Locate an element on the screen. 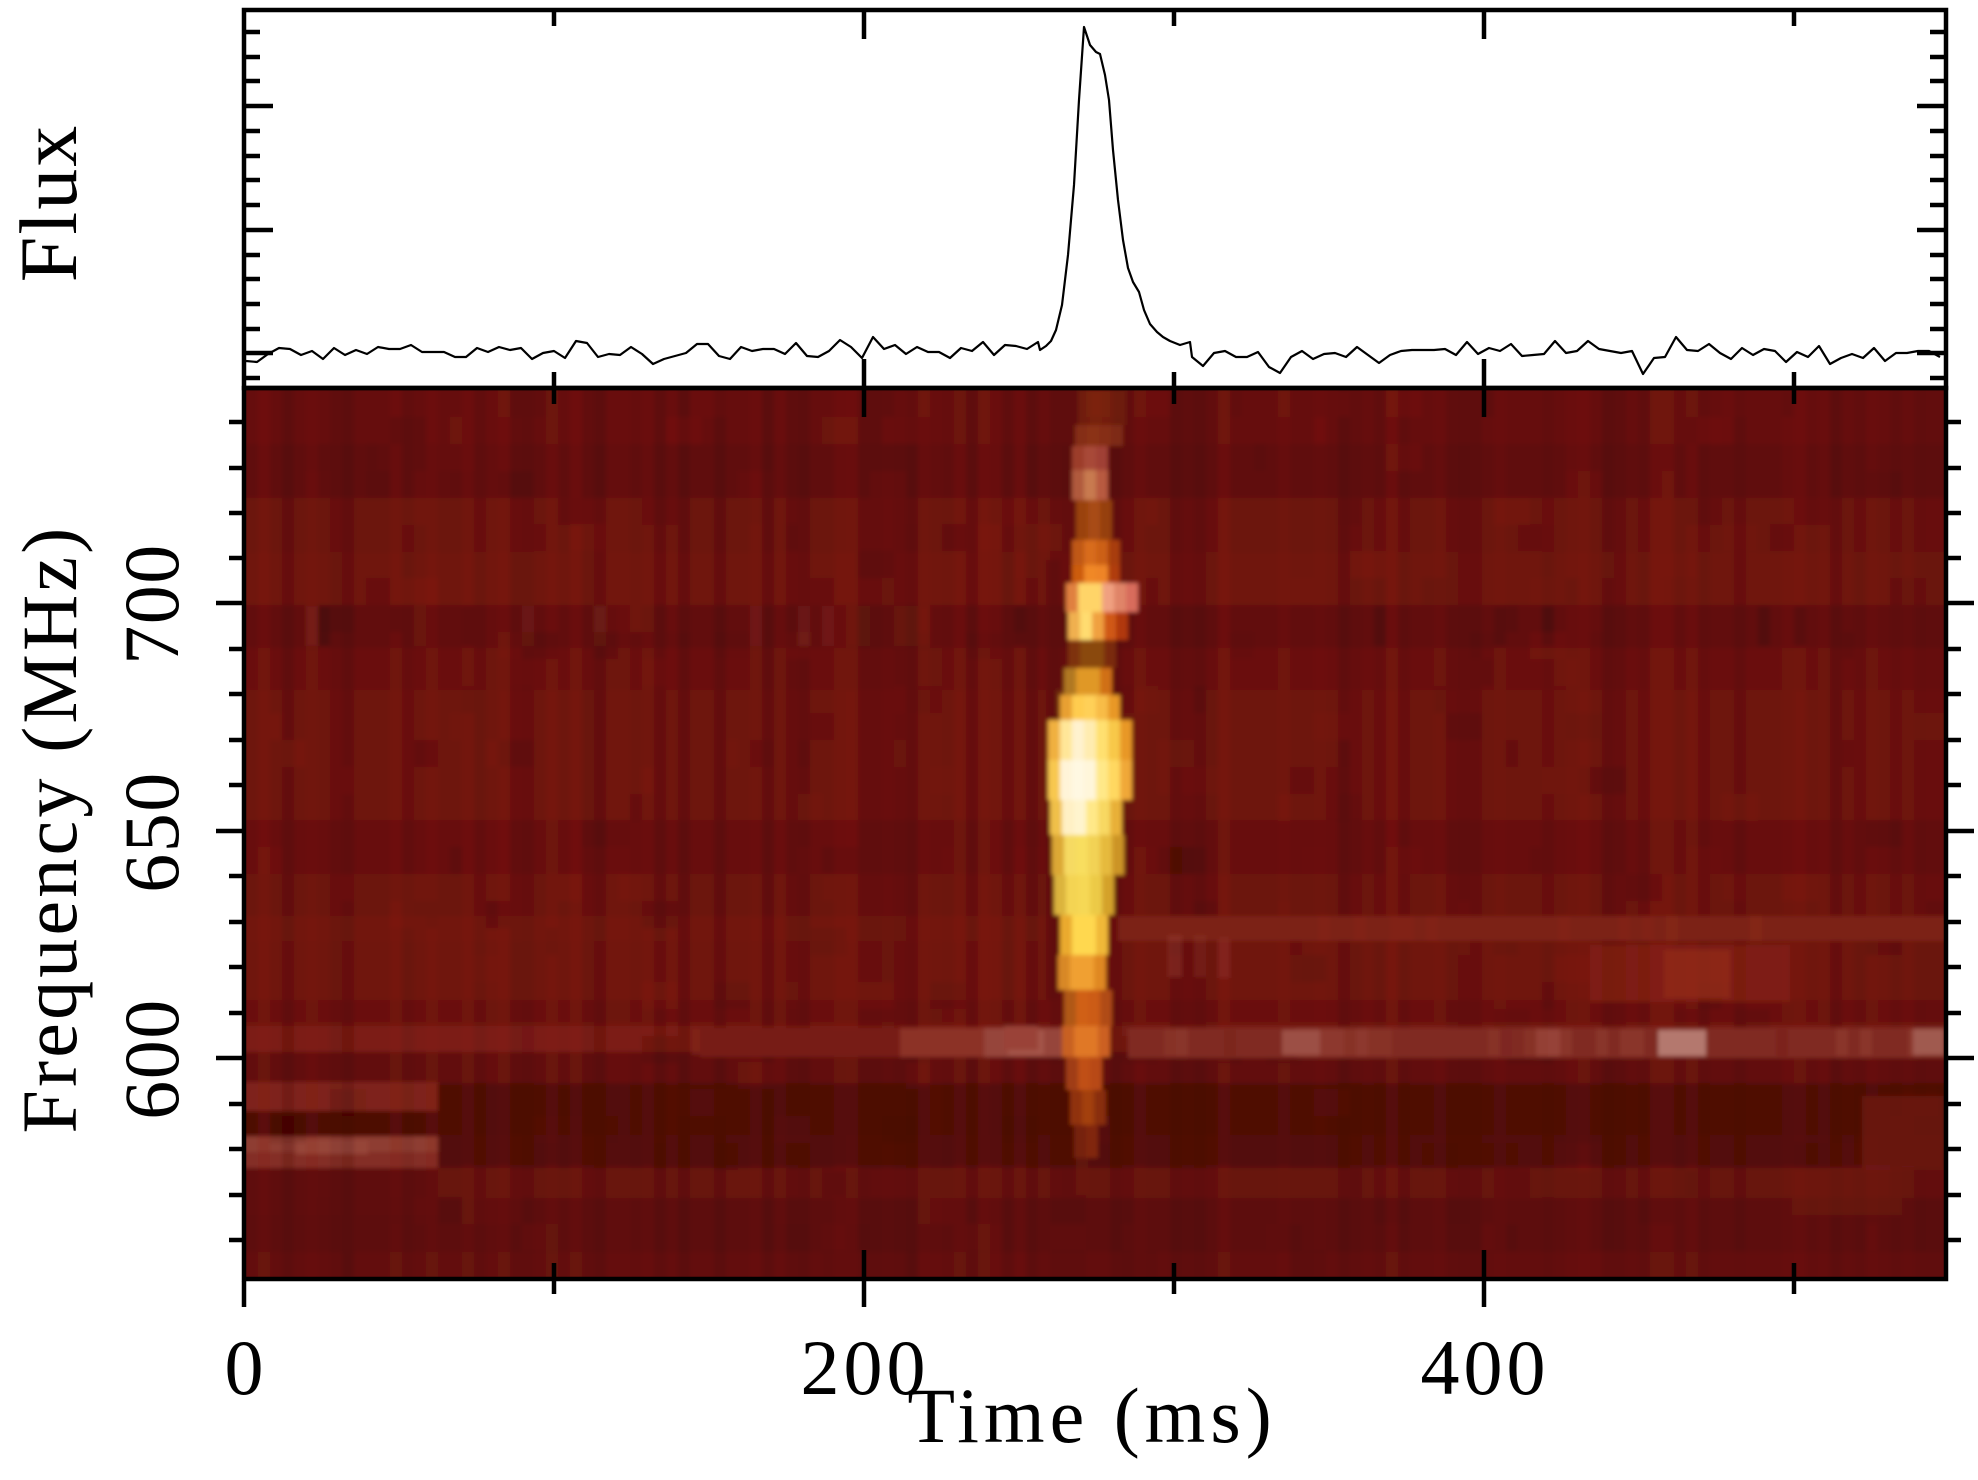 This screenshot has height=1480, width=1978. svg-text: 400 is located at coordinates (1485, 1367).